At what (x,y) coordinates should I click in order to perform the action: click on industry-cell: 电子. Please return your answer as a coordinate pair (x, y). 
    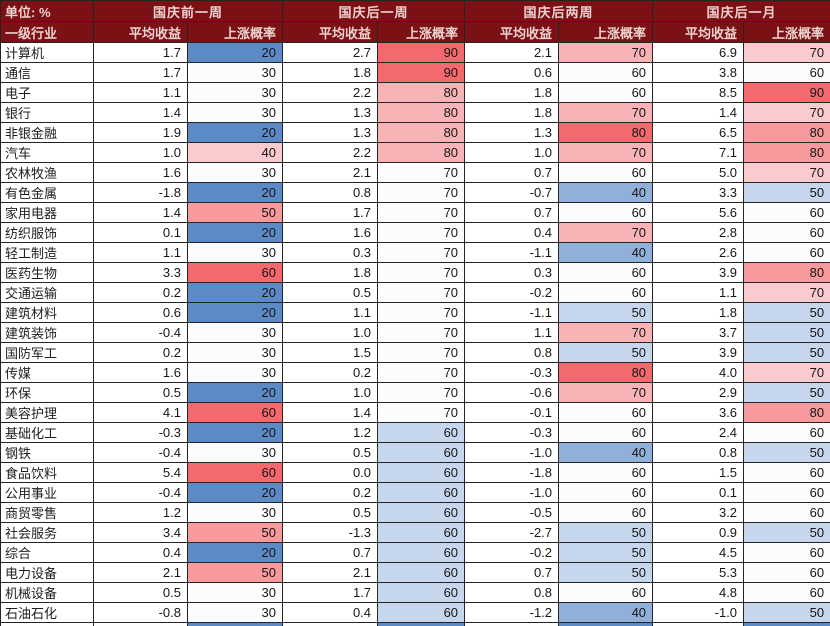
    Looking at the image, I should click on (47, 92).